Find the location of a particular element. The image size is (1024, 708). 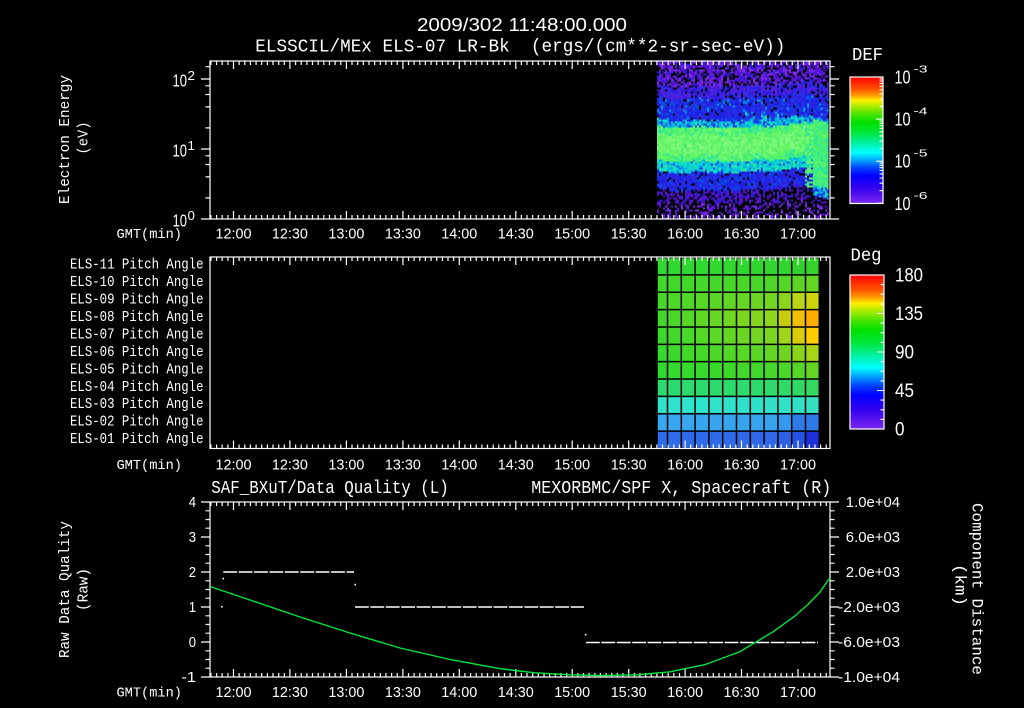

svg-text: Deg is located at coordinates (866, 256).